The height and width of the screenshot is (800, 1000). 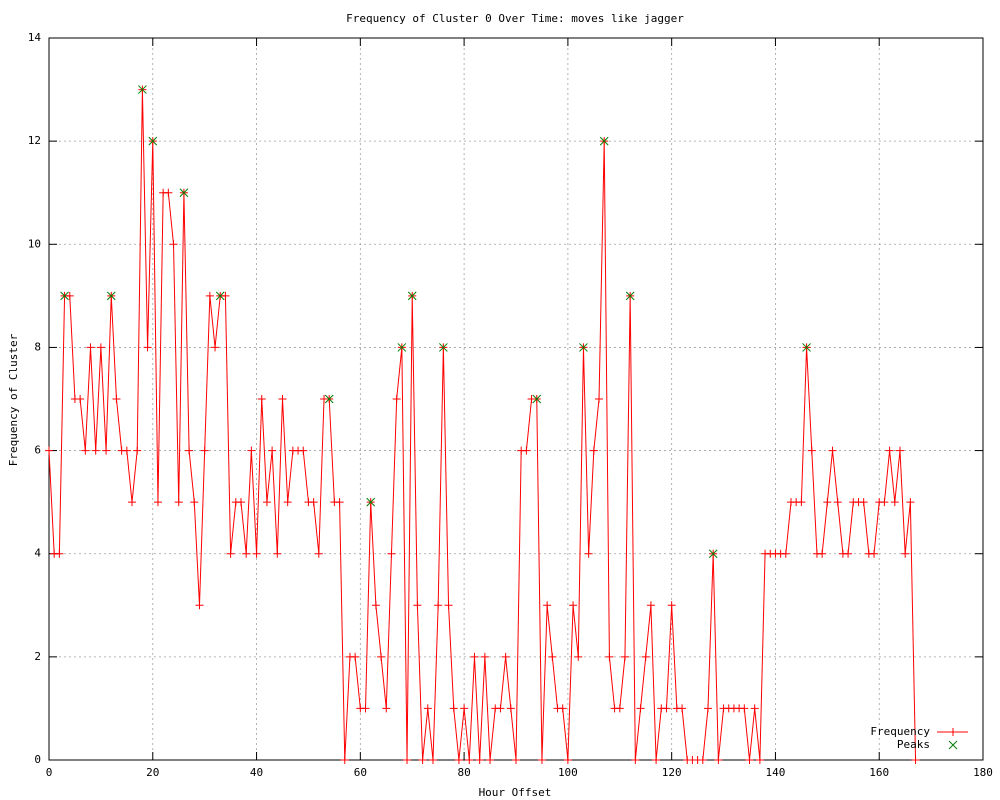 I want to click on x-tick-label: 100, so click(x=568, y=772).